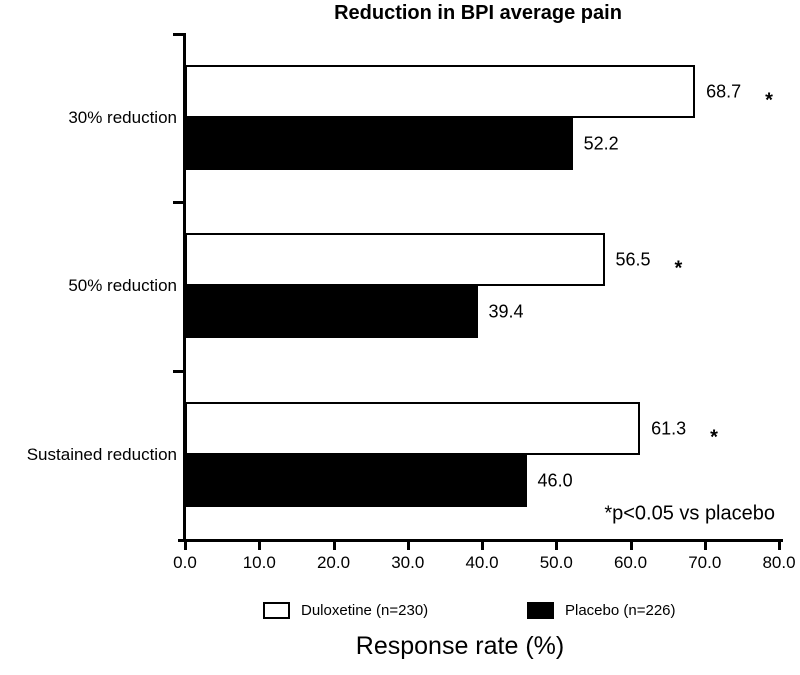  Describe the element at coordinates (540, 610) in the screenshot. I see `legend-swatch-placebo` at that location.